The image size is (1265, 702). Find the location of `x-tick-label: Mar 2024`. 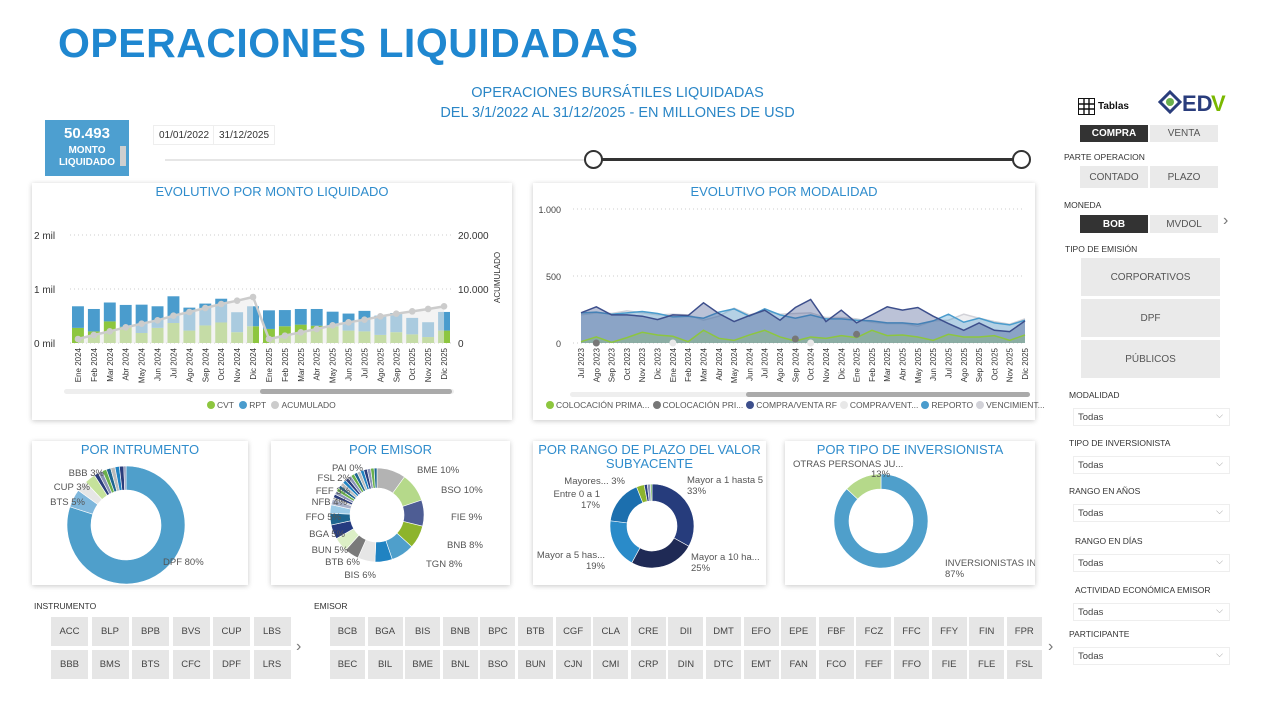

x-tick-label: Mar 2024 is located at coordinates (110, 364).